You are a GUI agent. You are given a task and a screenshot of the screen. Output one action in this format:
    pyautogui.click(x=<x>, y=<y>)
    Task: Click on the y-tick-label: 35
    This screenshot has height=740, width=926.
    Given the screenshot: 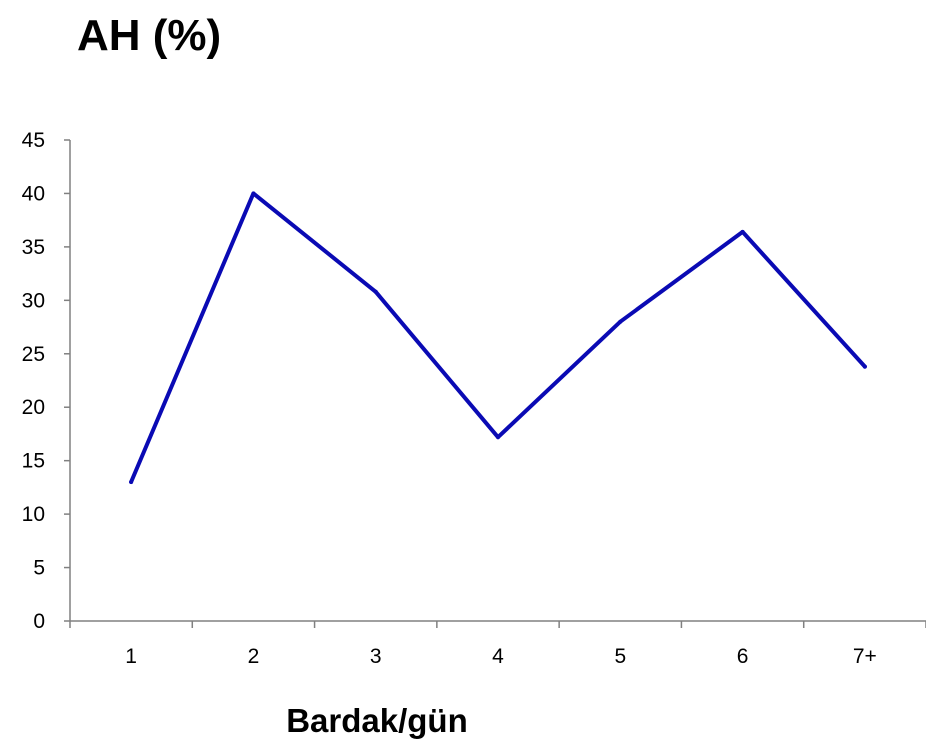 What is the action you would take?
    pyautogui.click(x=33, y=247)
    